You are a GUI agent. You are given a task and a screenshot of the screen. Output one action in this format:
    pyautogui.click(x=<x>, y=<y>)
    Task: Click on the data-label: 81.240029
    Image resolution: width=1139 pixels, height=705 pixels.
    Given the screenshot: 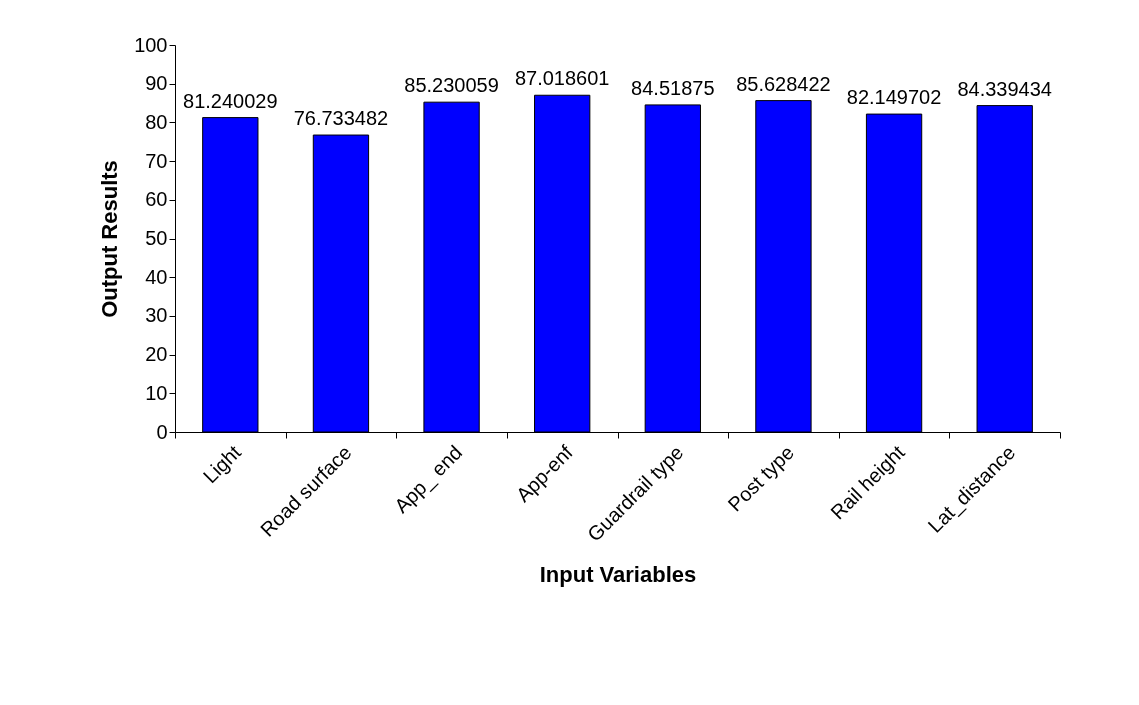 What is the action you would take?
    pyautogui.click(x=230, y=100)
    